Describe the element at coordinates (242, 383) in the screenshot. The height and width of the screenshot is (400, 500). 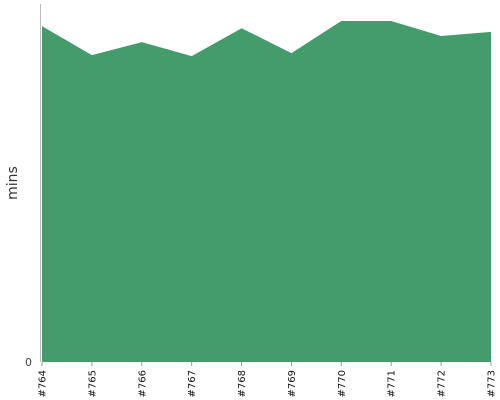
I see `x-tick-label: #768` at that location.